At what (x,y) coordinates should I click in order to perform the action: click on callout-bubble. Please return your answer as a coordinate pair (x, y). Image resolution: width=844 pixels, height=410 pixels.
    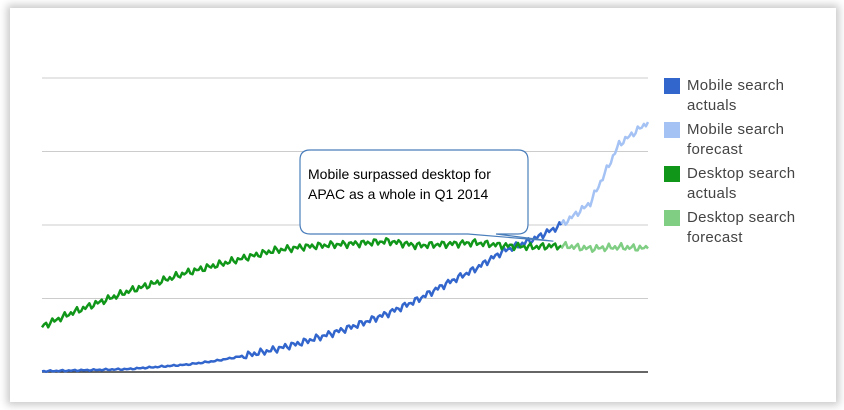
    Looking at the image, I should click on (426, 195).